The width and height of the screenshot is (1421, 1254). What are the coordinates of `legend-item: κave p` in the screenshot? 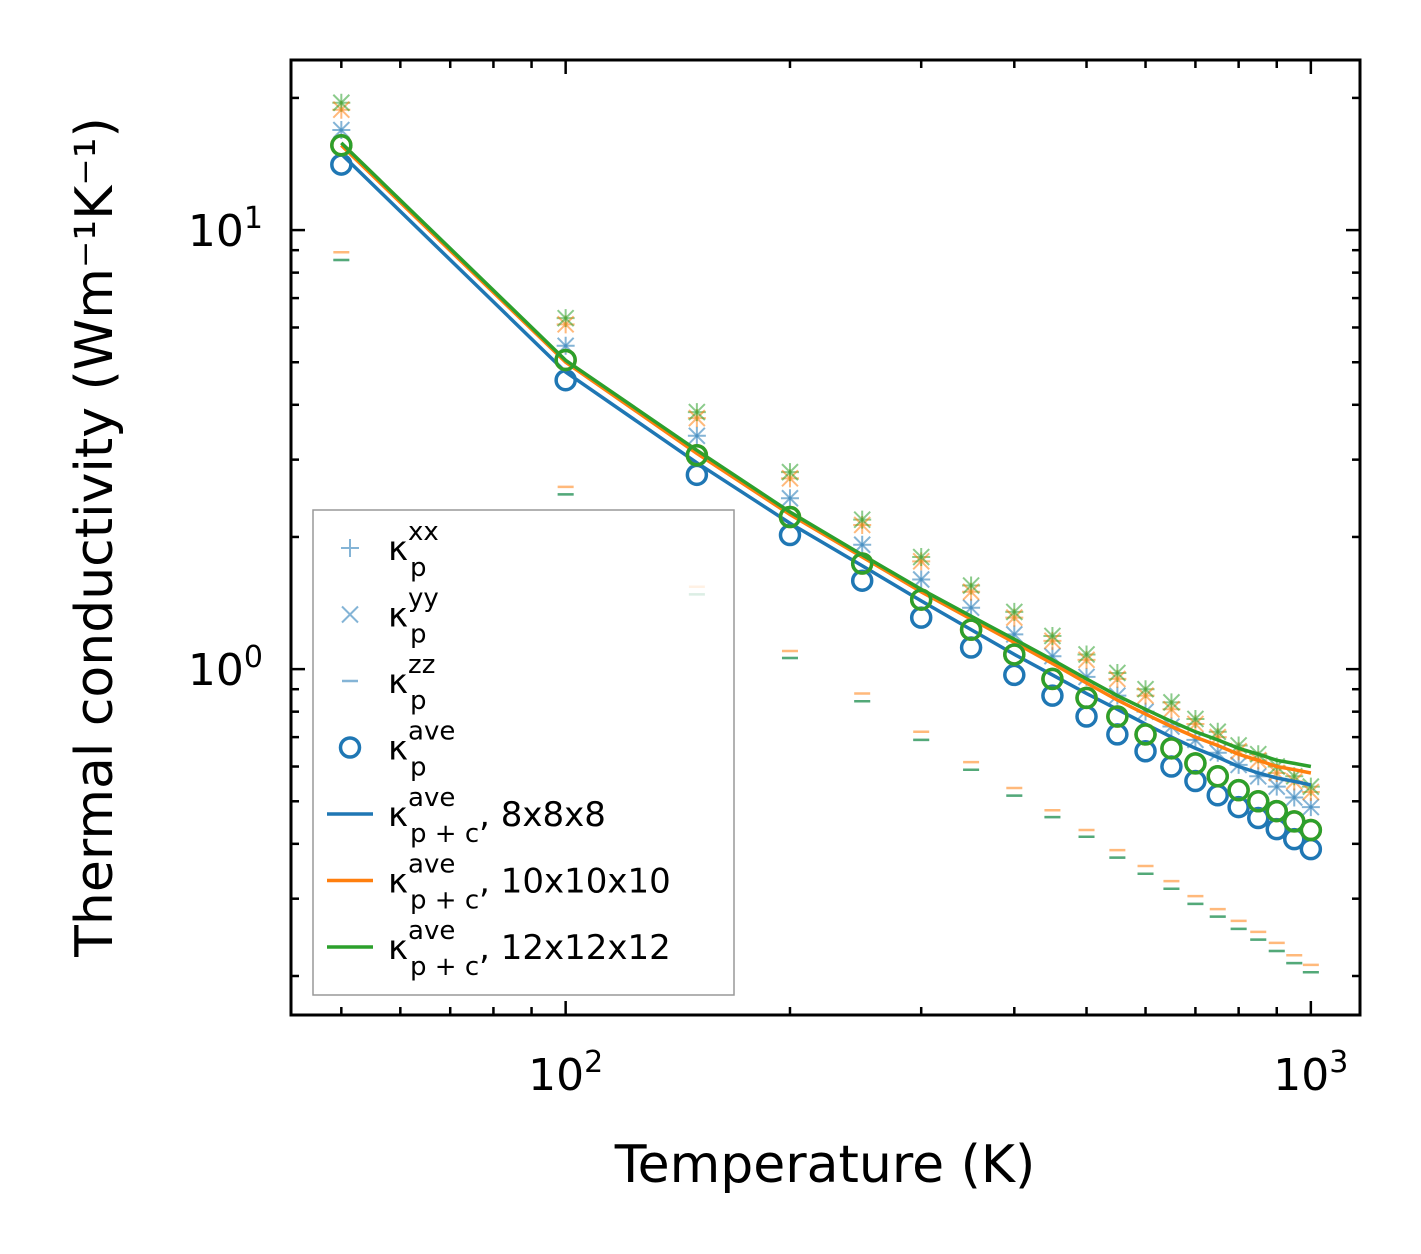 It's located at (396, 750).